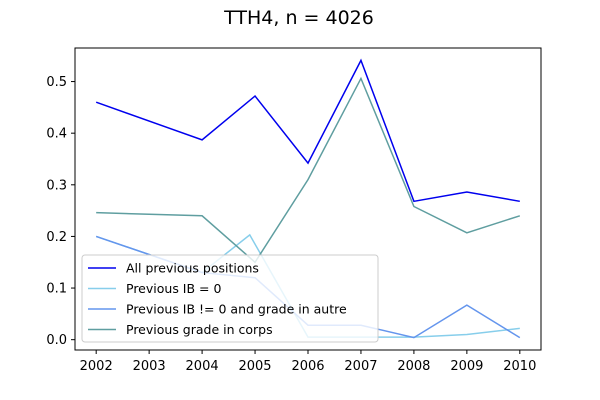 Image resolution: width=600 pixels, height=400 pixels. What do you see at coordinates (56, 340) in the screenshot?
I see `y-tick-label: 0.0` at bounding box center [56, 340].